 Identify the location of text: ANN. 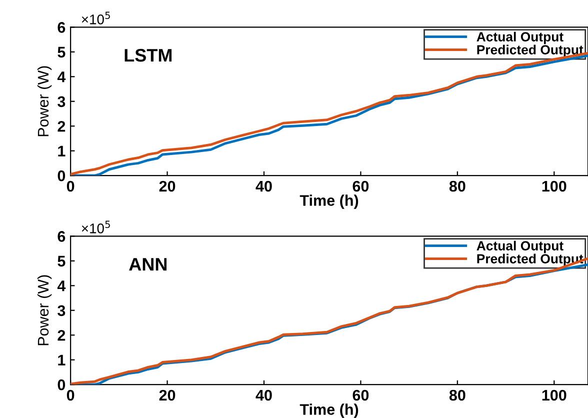
(148, 264).